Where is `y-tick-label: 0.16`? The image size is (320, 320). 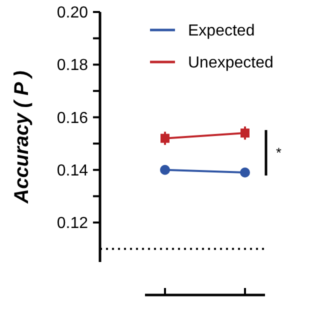 y-tick-label: 0.16 is located at coordinates (72, 118).